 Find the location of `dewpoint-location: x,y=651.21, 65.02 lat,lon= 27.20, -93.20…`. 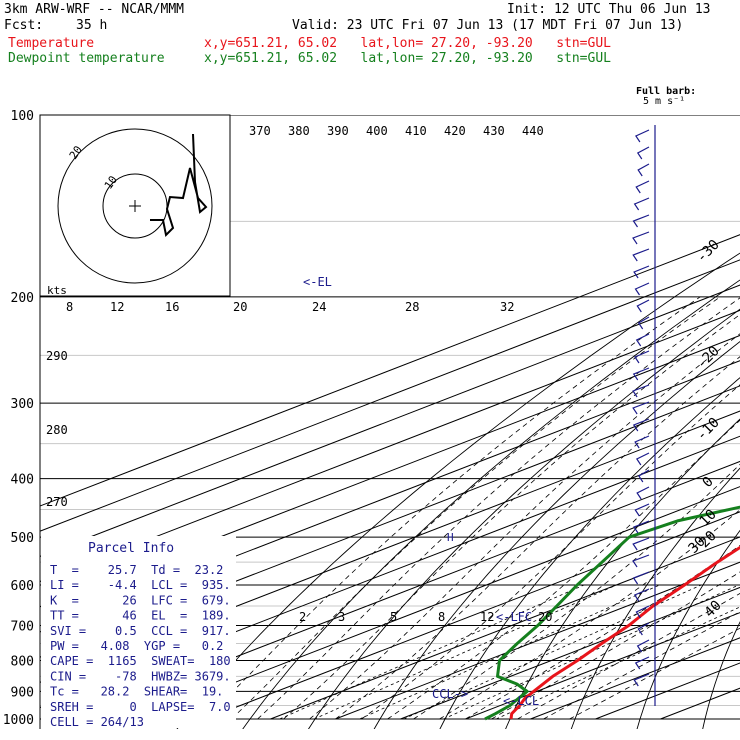

dewpoint-location: x,y=651.21, 65.02 lat,lon= 27.20, -93.20… is located at coordinates (407, 58).